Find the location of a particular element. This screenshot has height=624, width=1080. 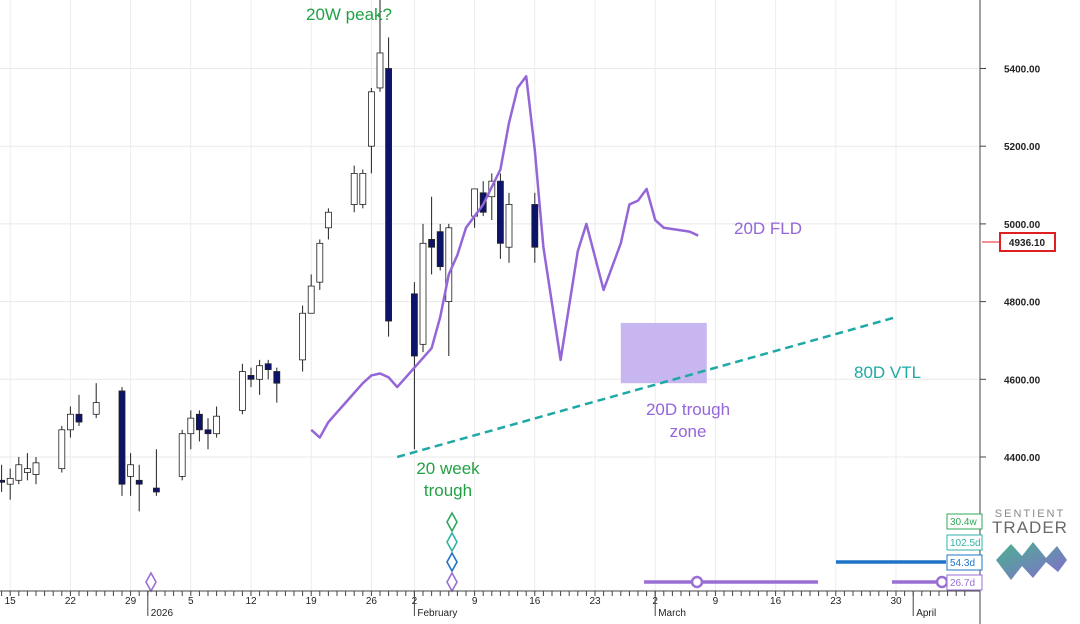

vtl-label: 80D VTL is located at coordinates (887, 372).